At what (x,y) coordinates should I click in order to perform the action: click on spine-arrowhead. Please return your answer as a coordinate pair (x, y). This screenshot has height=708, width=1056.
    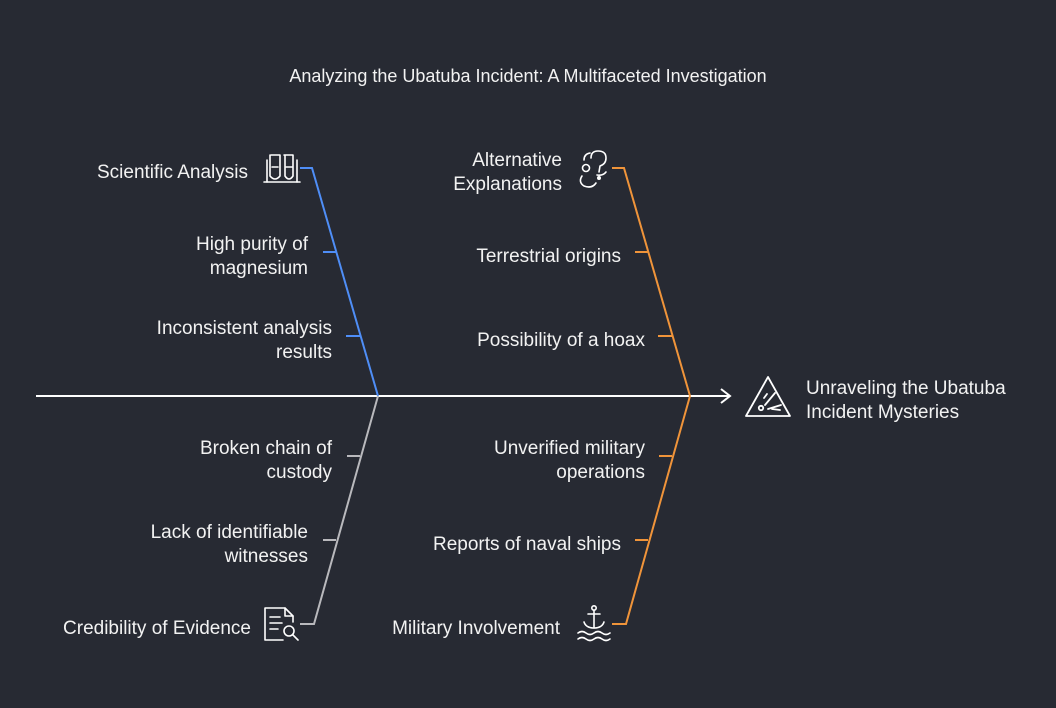
    Looking at the image, I should click on (726, 396).